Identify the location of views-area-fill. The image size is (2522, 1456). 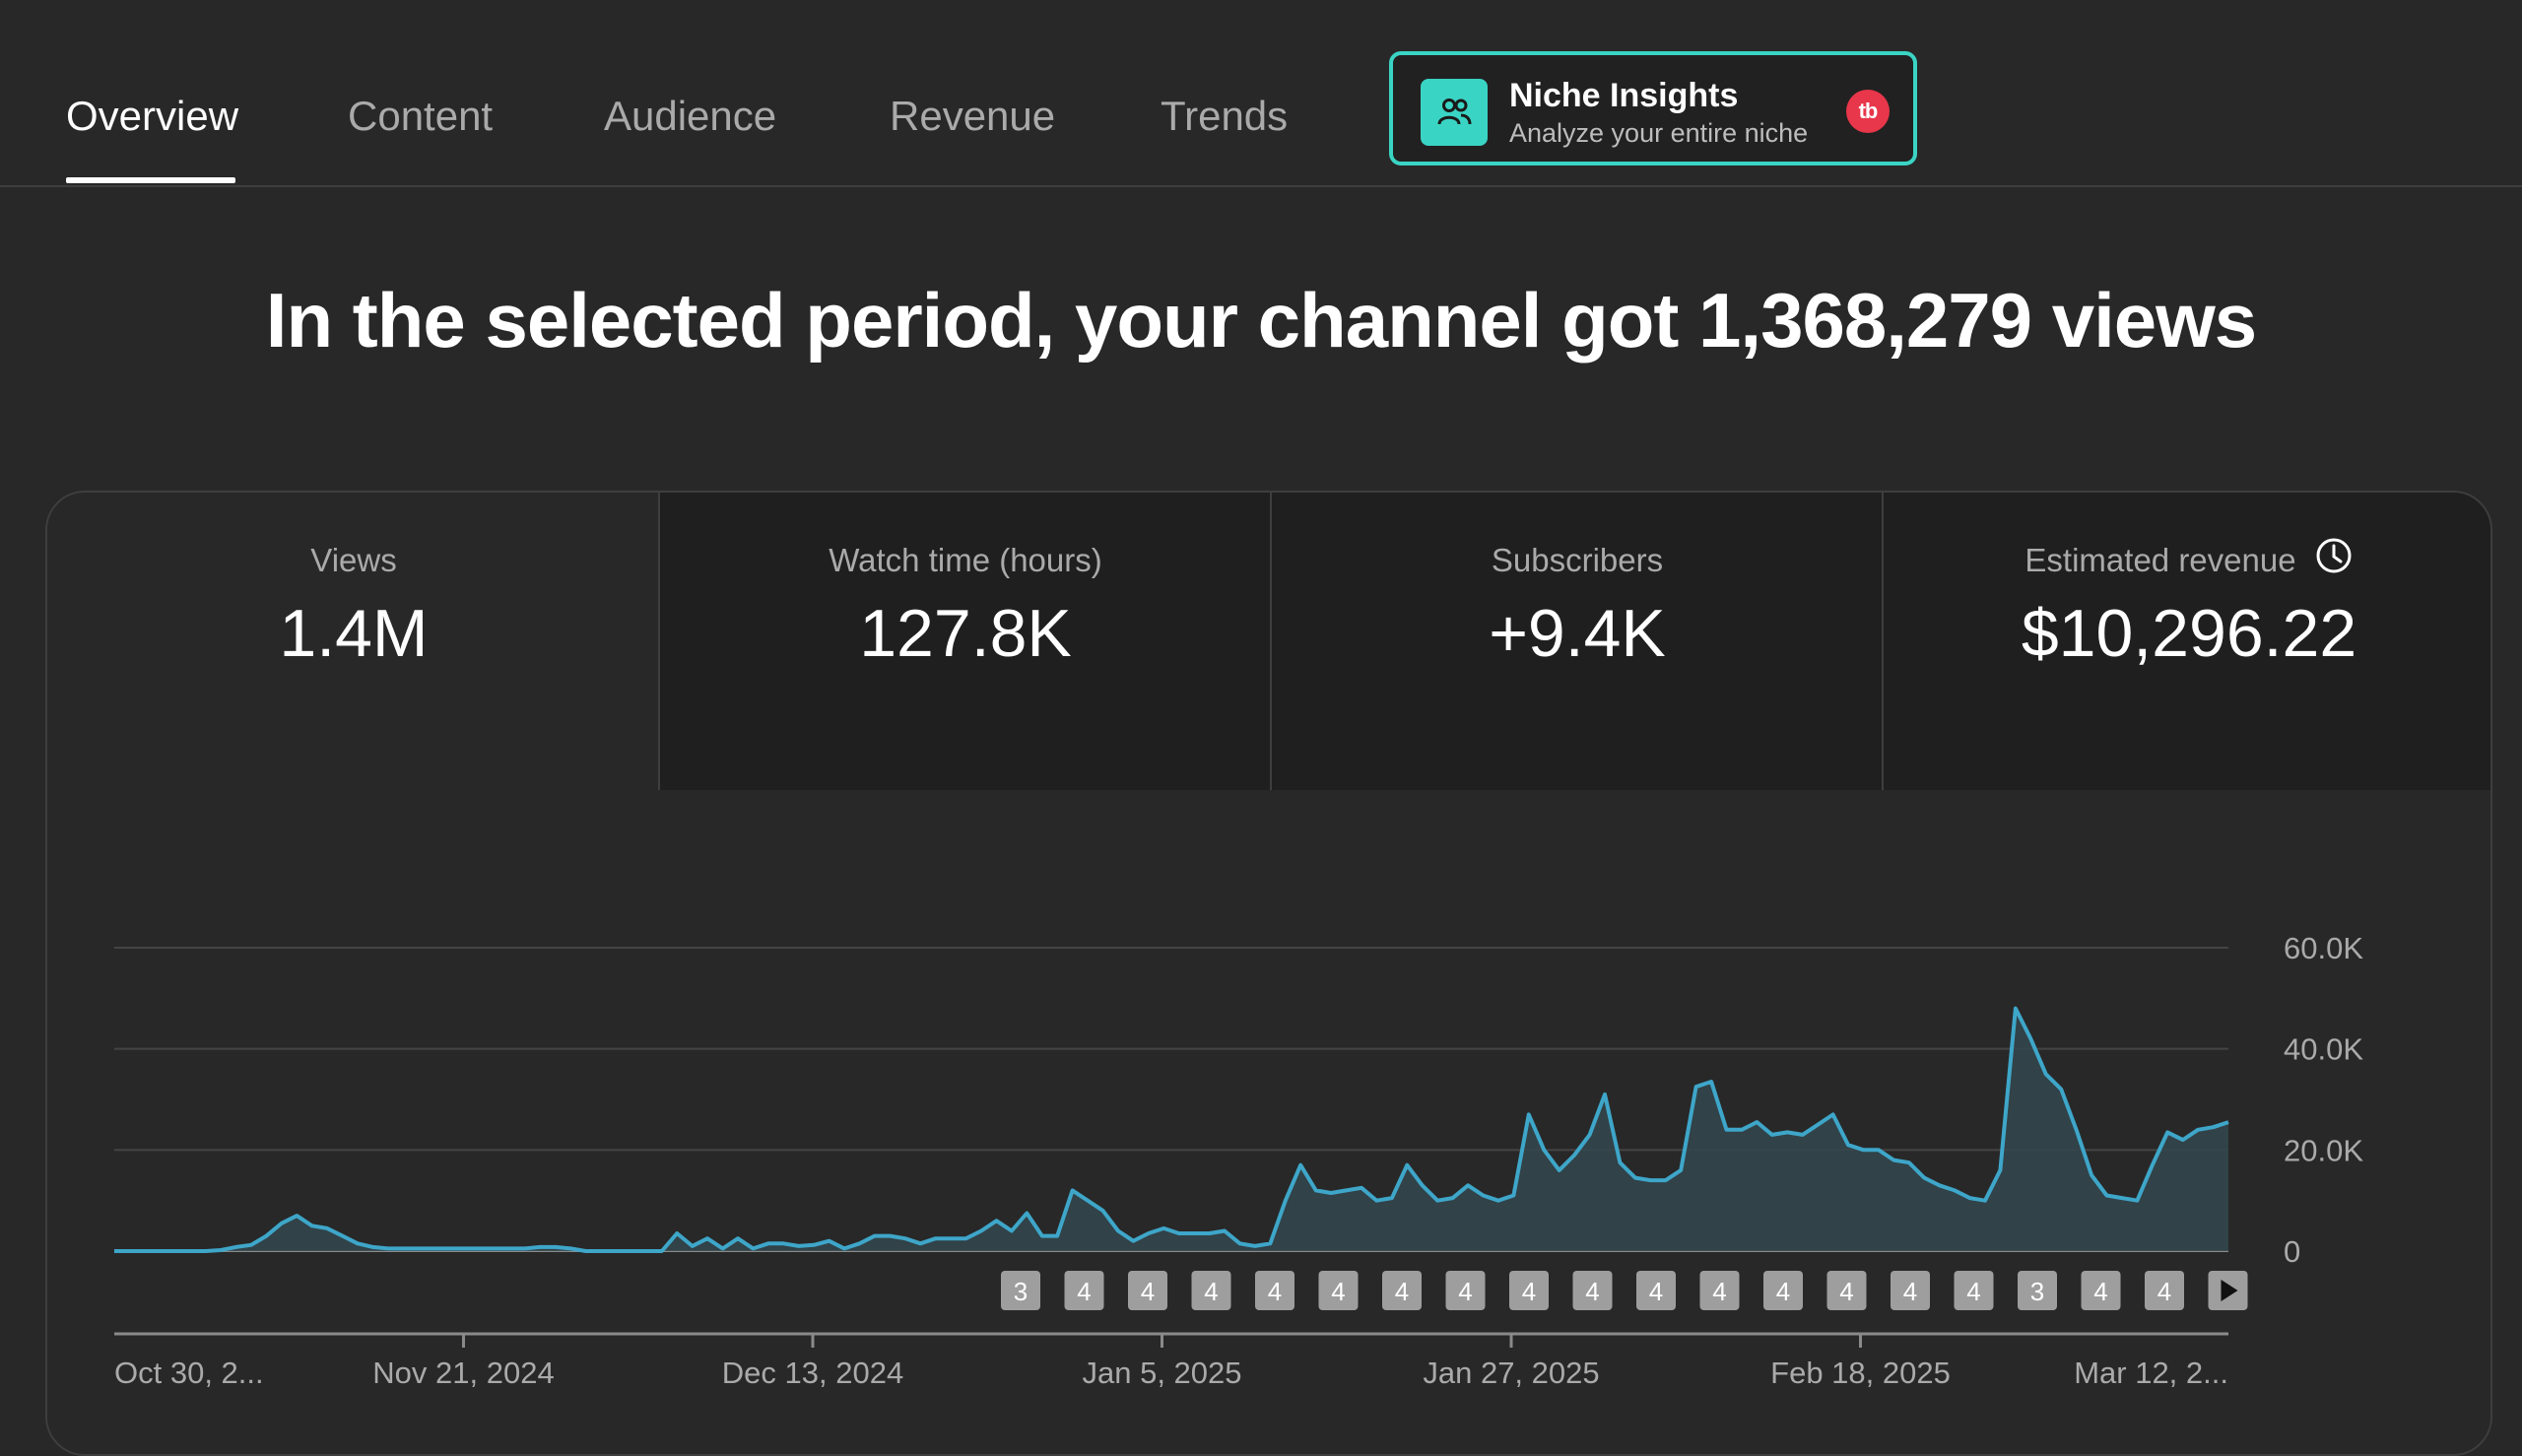
(1171, 1129).